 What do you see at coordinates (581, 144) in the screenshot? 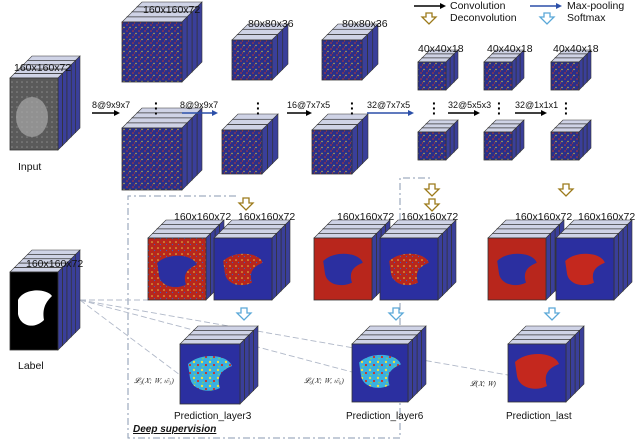
I see `encoder-fm-6-bottom-side-face` at bounding box center [581, 144].